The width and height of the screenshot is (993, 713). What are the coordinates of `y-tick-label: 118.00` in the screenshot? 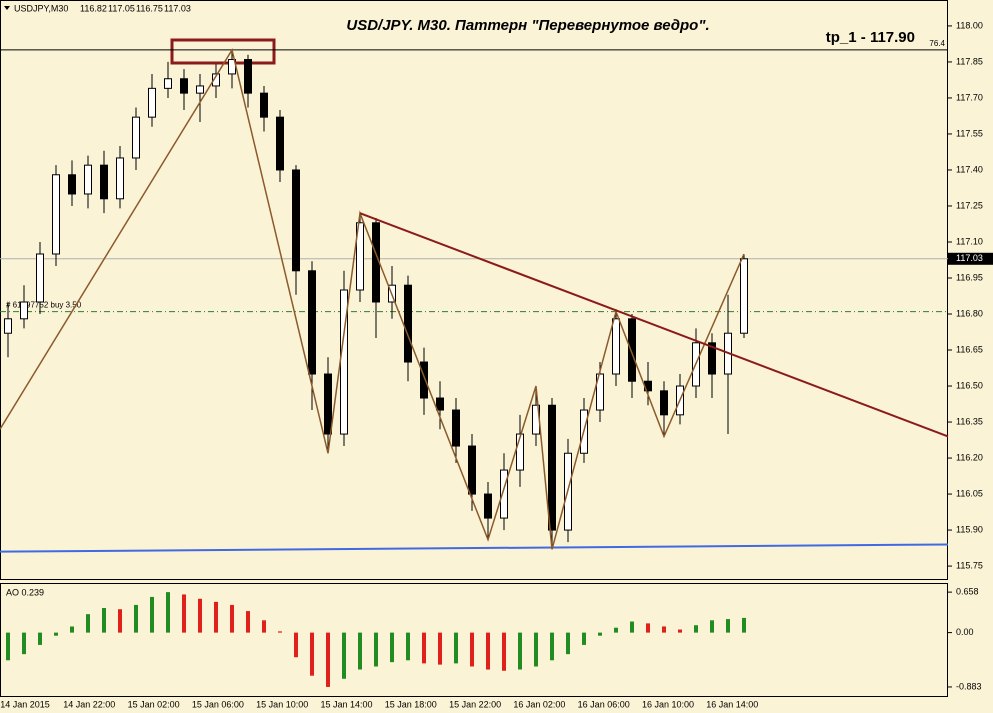 It's located at (969, 25).